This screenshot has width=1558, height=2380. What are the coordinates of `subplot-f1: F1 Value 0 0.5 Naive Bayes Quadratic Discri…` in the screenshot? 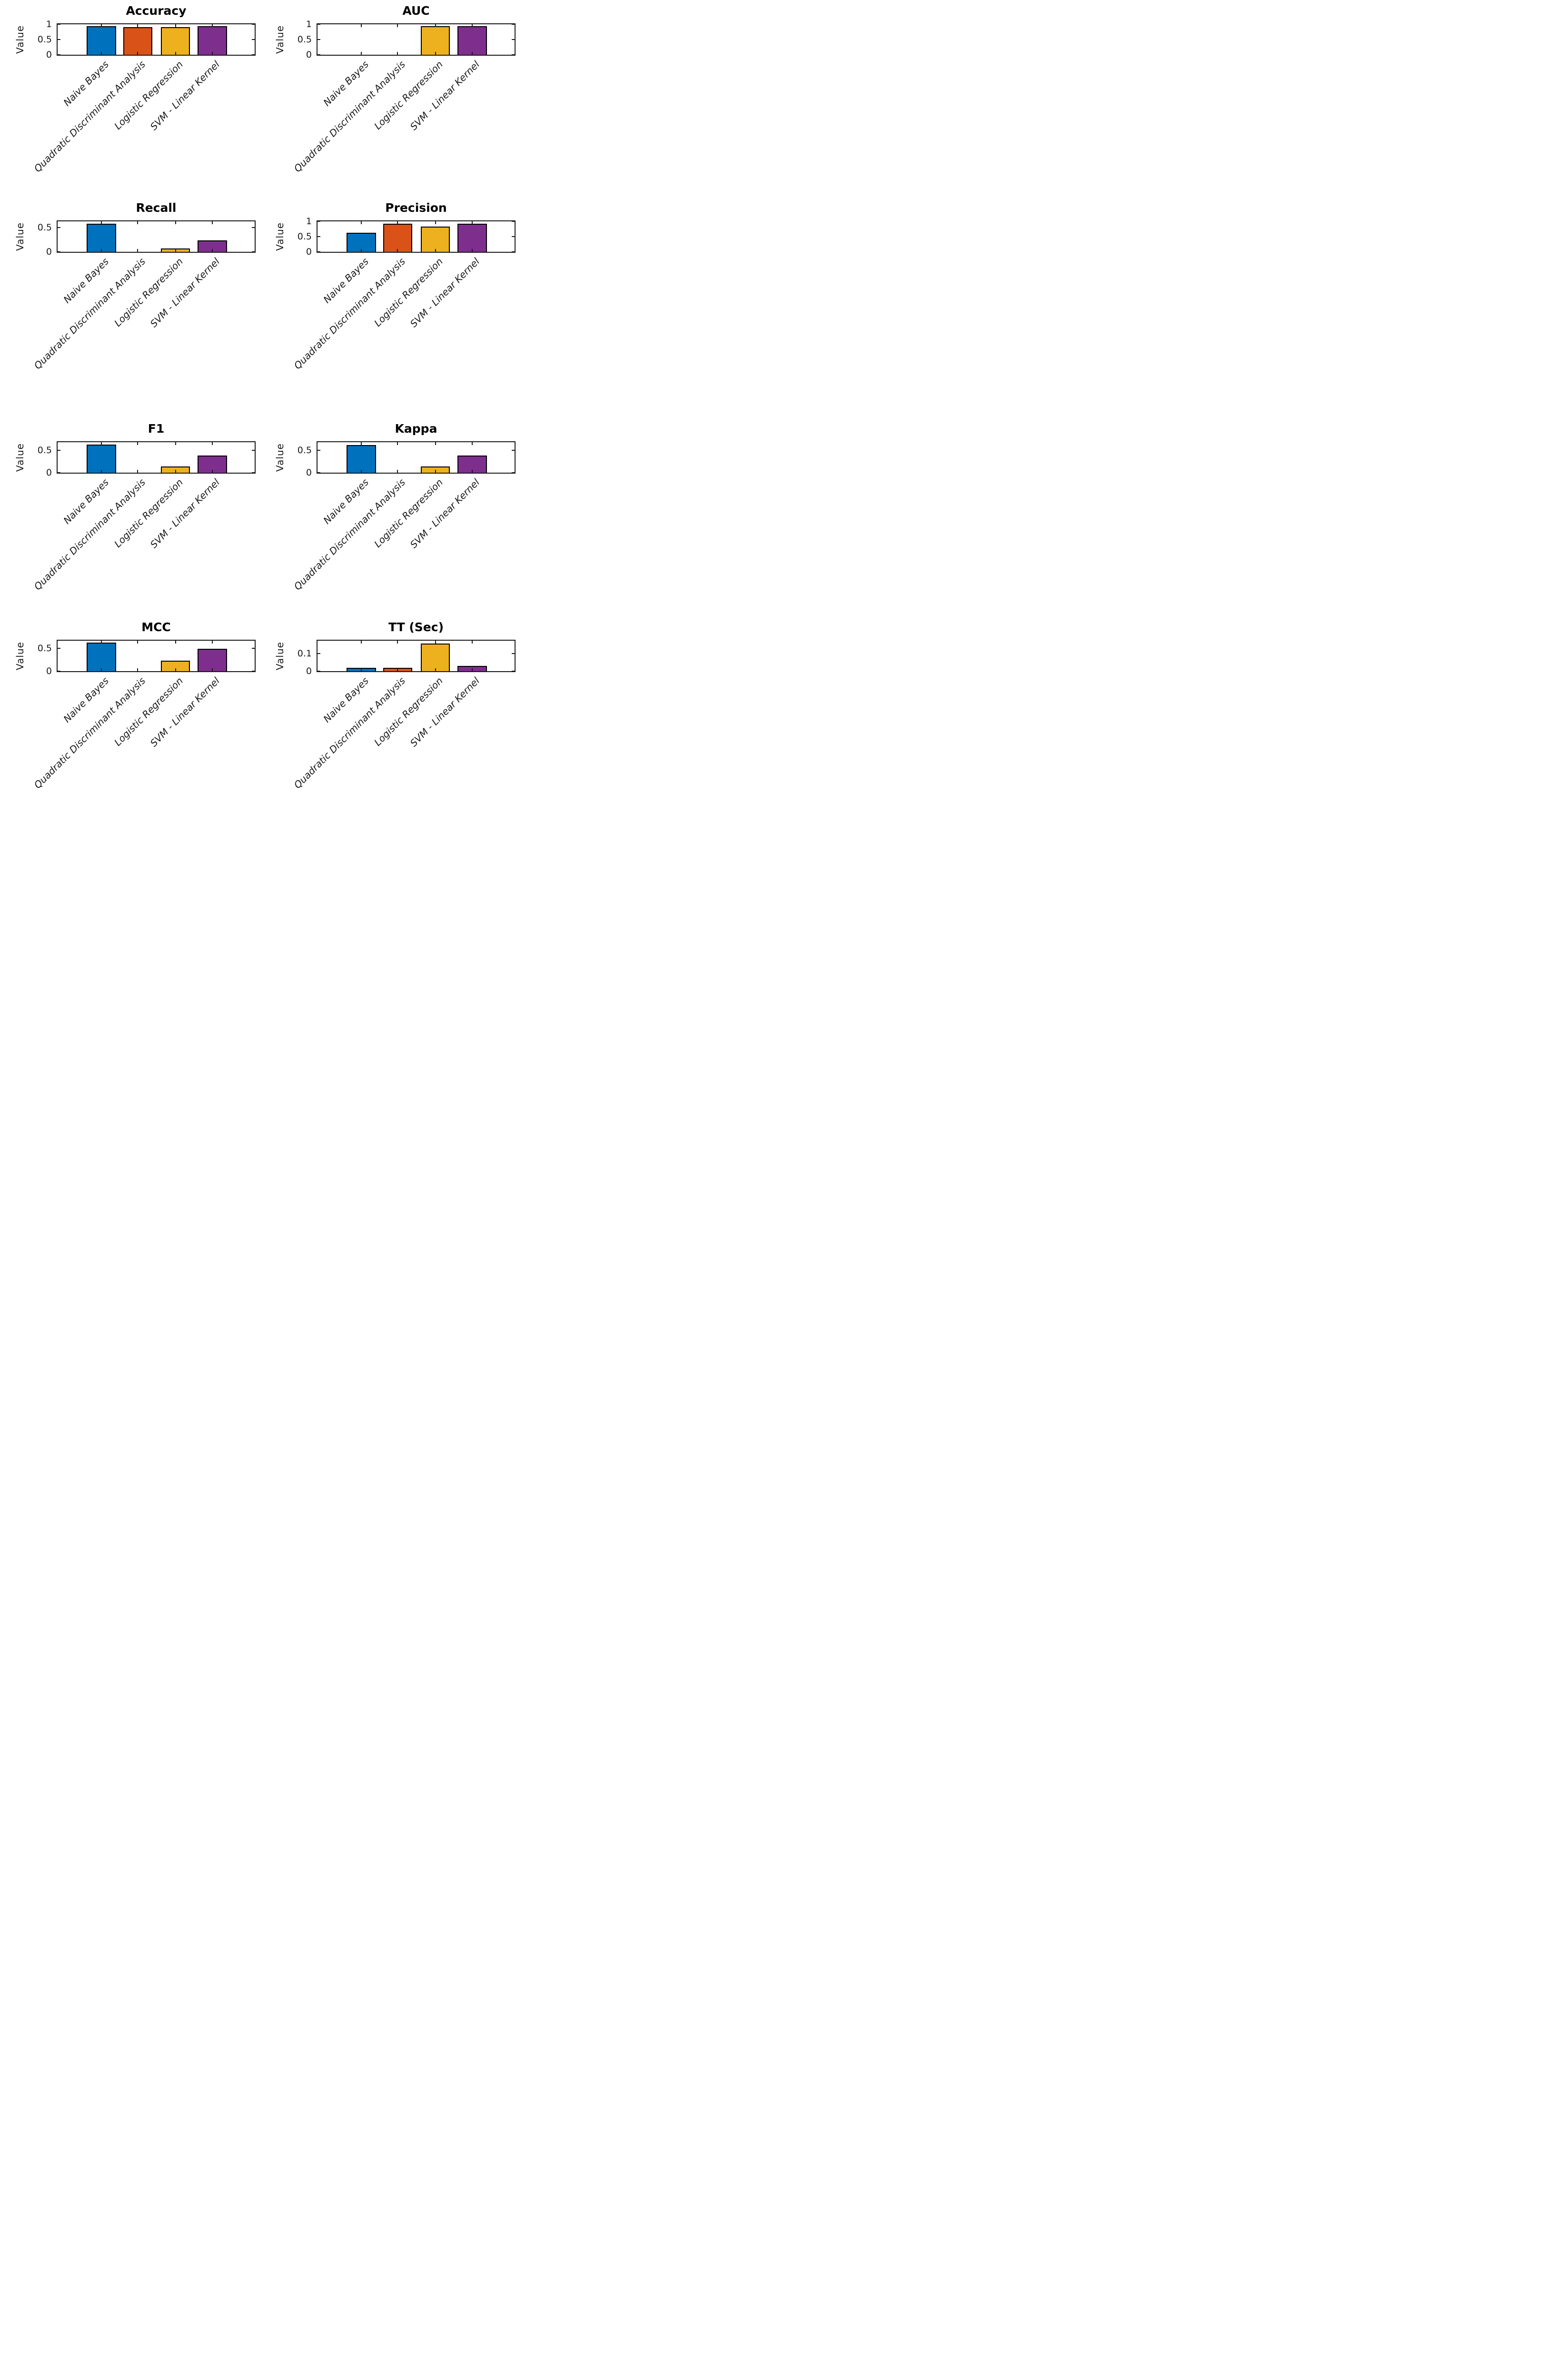 It's located at (135, 507).